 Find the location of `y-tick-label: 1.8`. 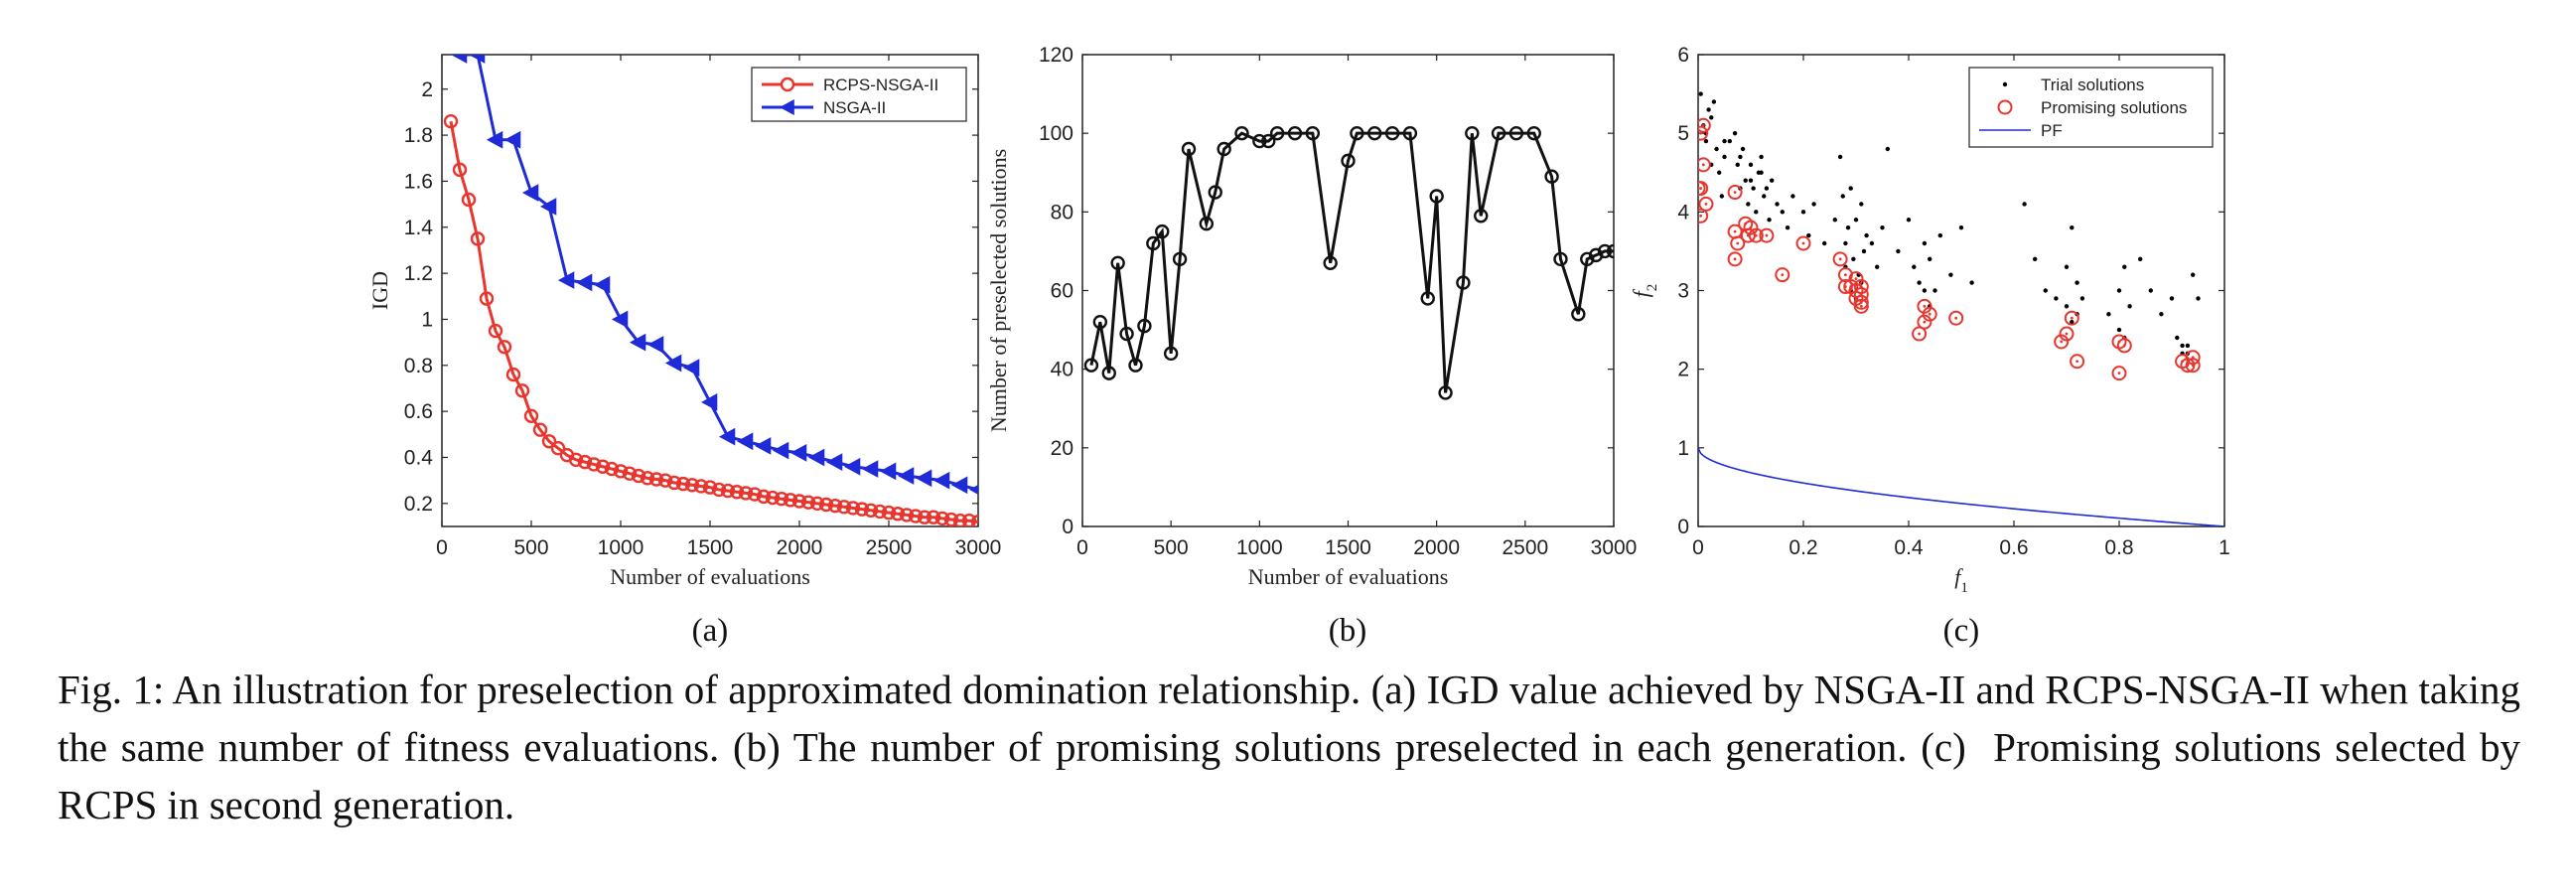

y-tick-label: 1.8 is located at coordinates (419, 136).